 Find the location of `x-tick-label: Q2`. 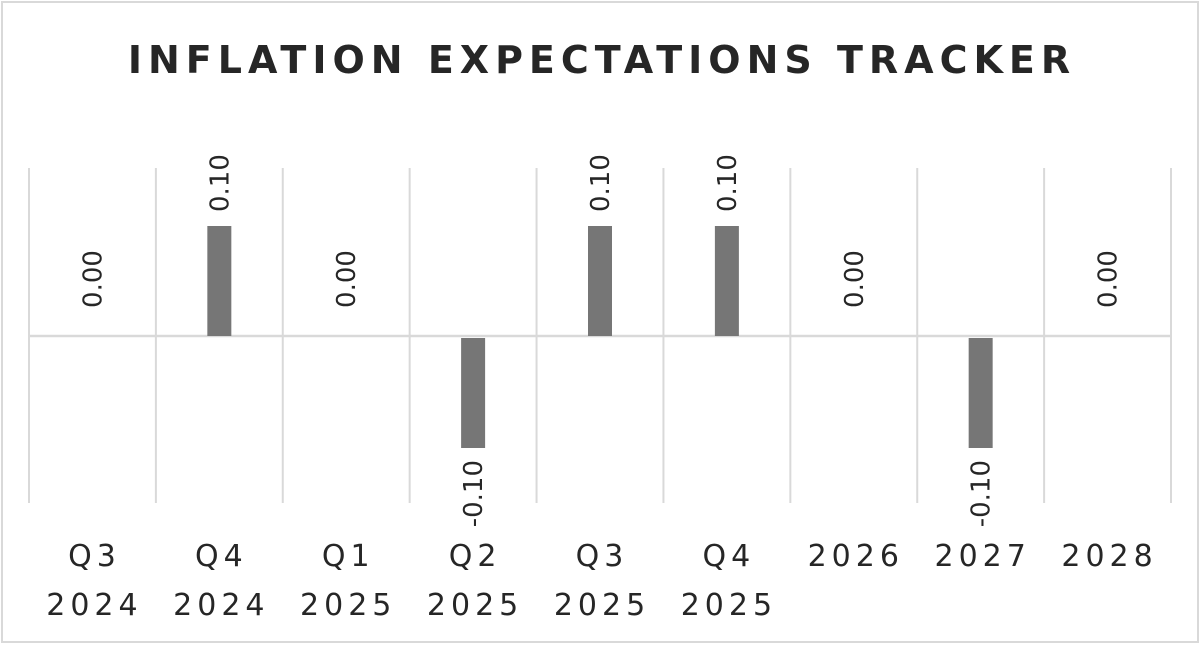

x-tick-label: Q2 is located at coordinates (475, 556).